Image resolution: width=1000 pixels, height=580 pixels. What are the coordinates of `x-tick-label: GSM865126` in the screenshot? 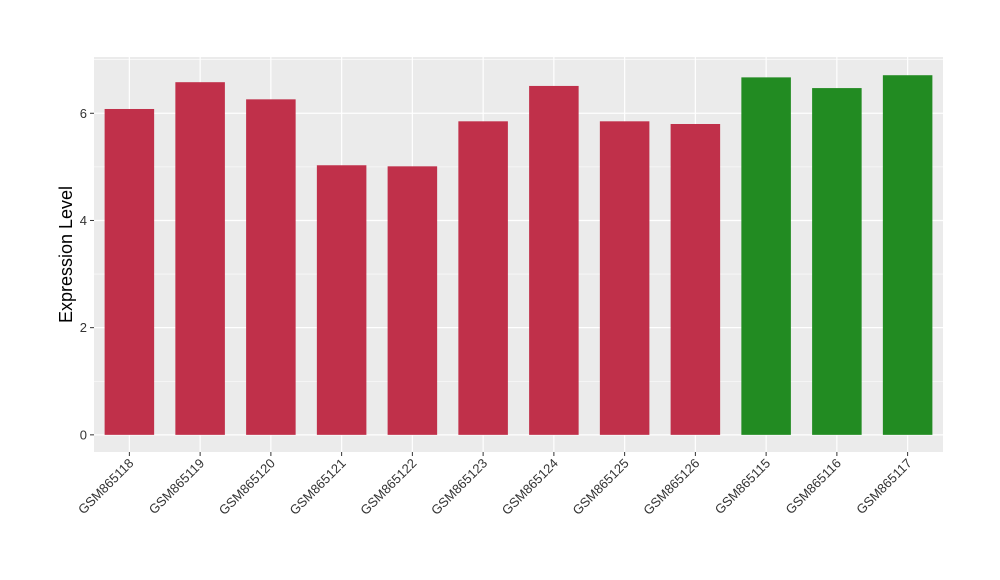 It's located at (671, 487).